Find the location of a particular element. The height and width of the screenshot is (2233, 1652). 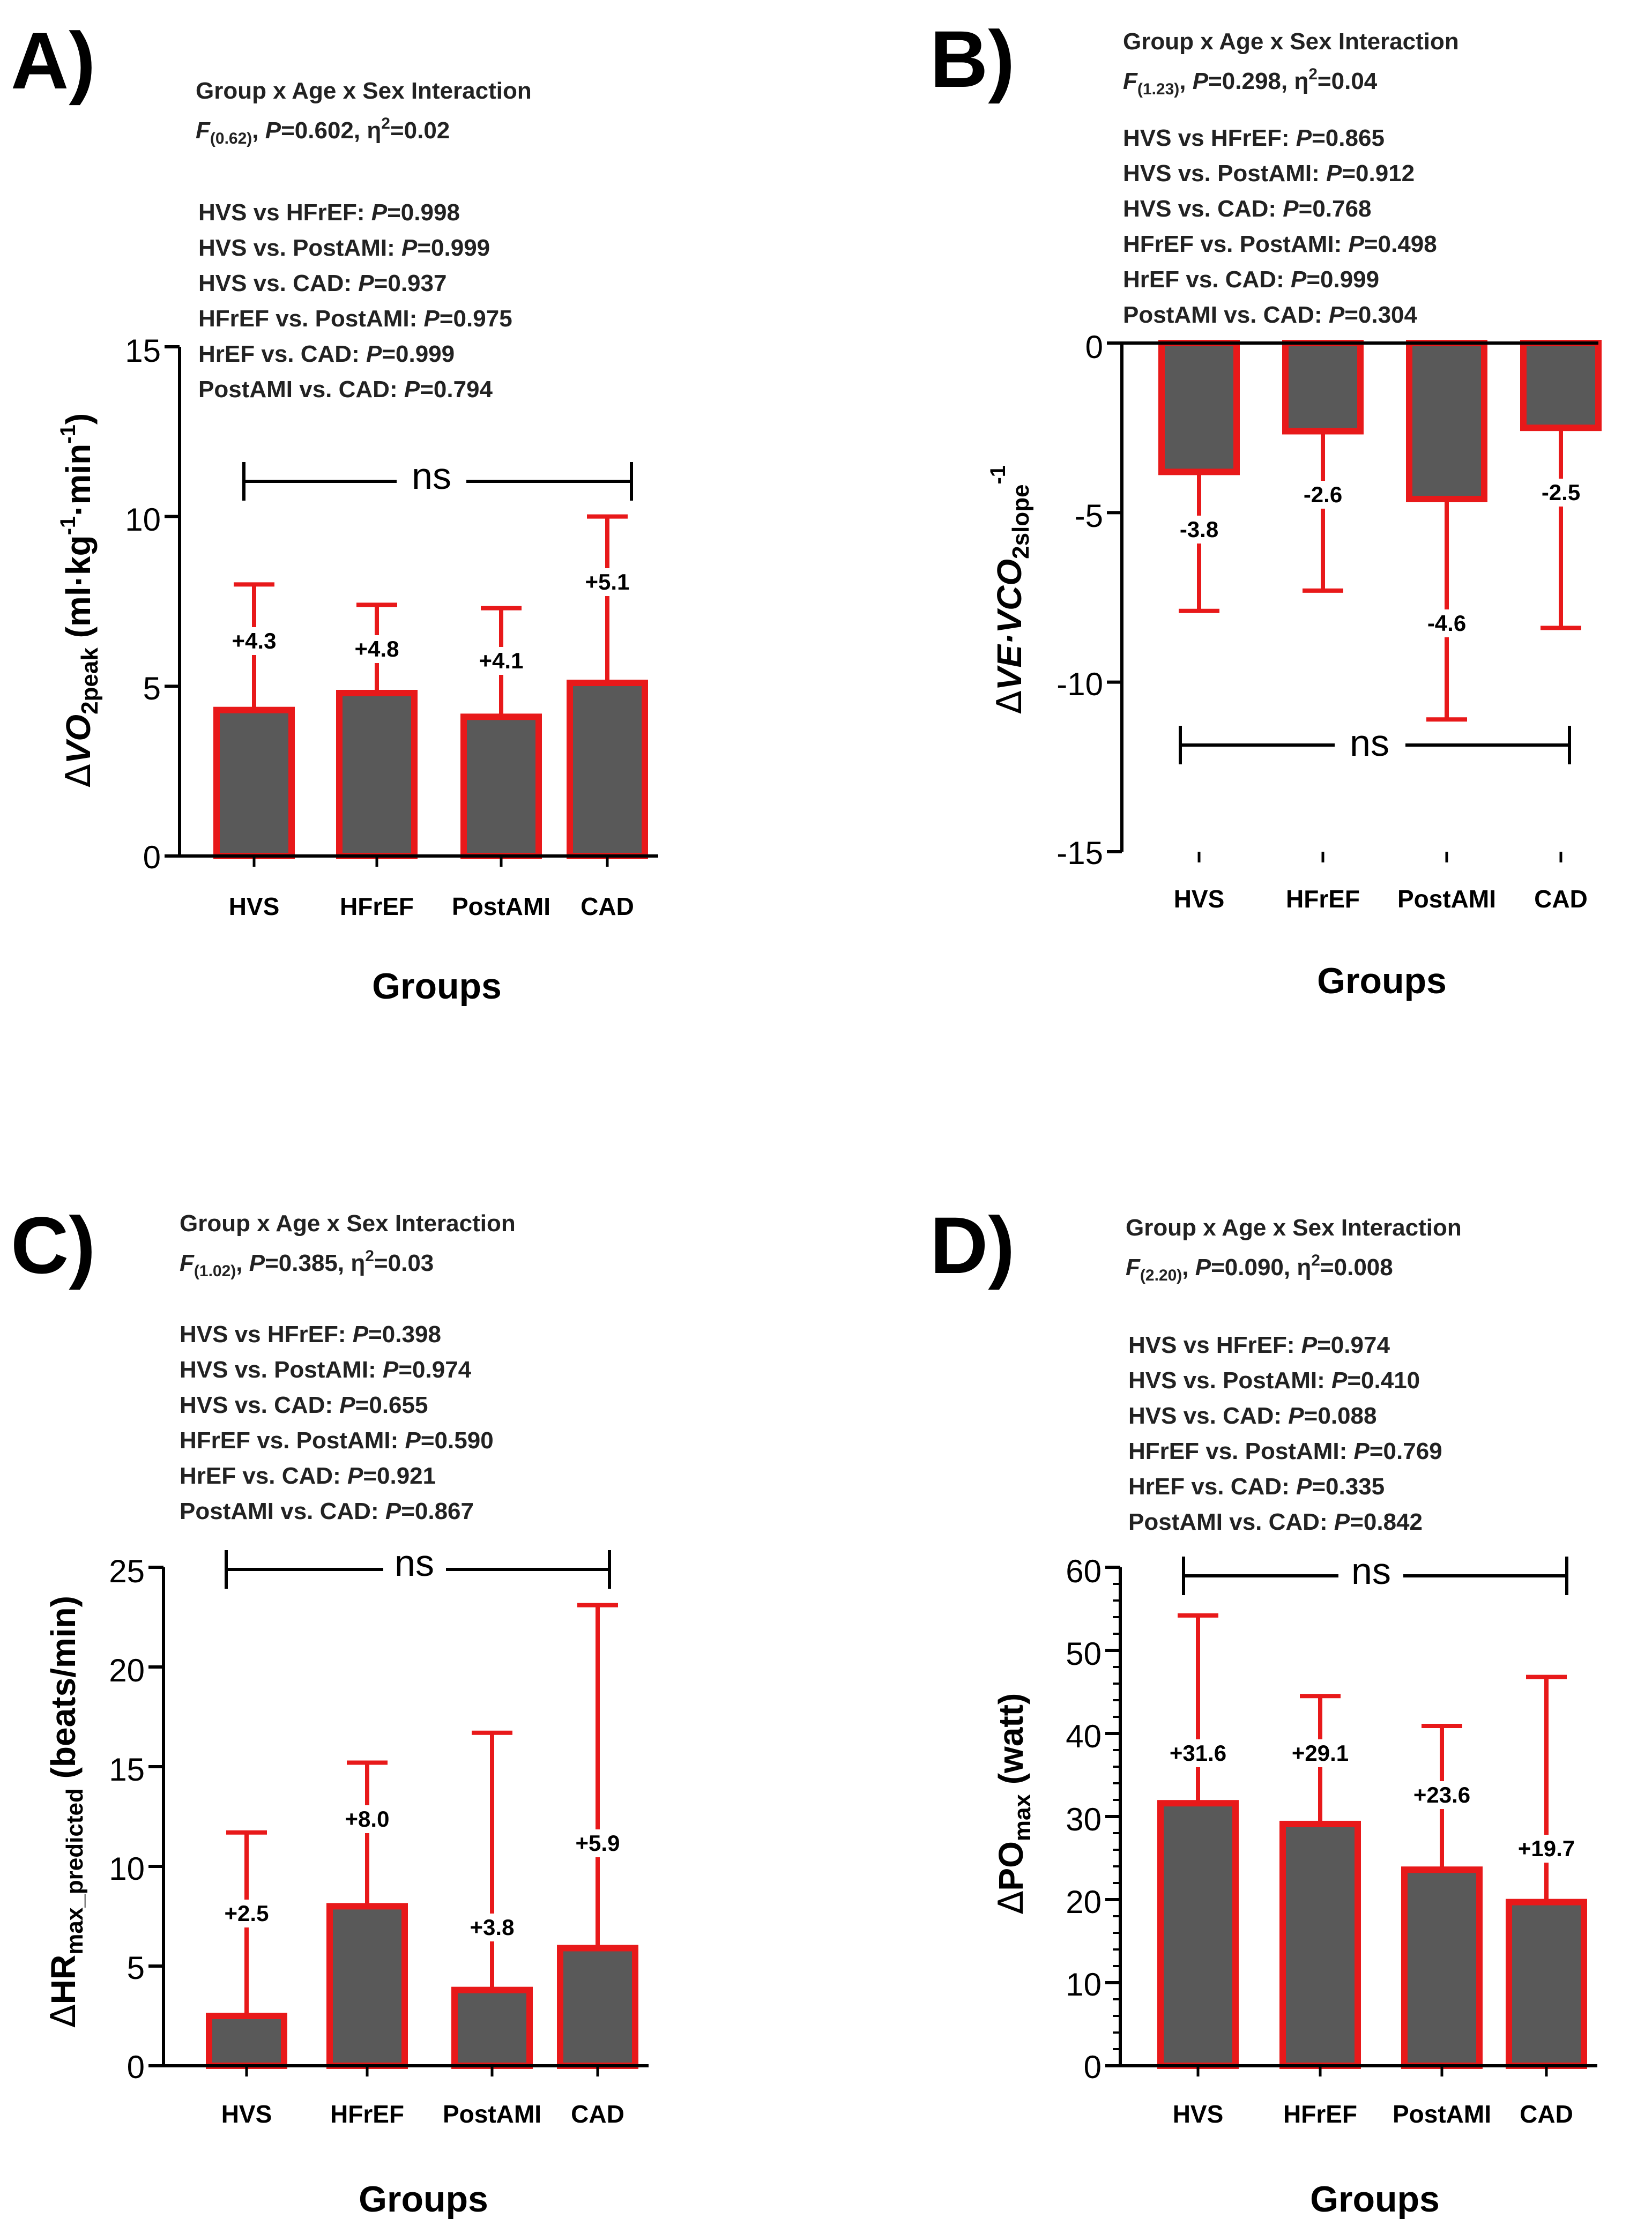

x-tick-label: CAD is located at coordinates (1561, 899).